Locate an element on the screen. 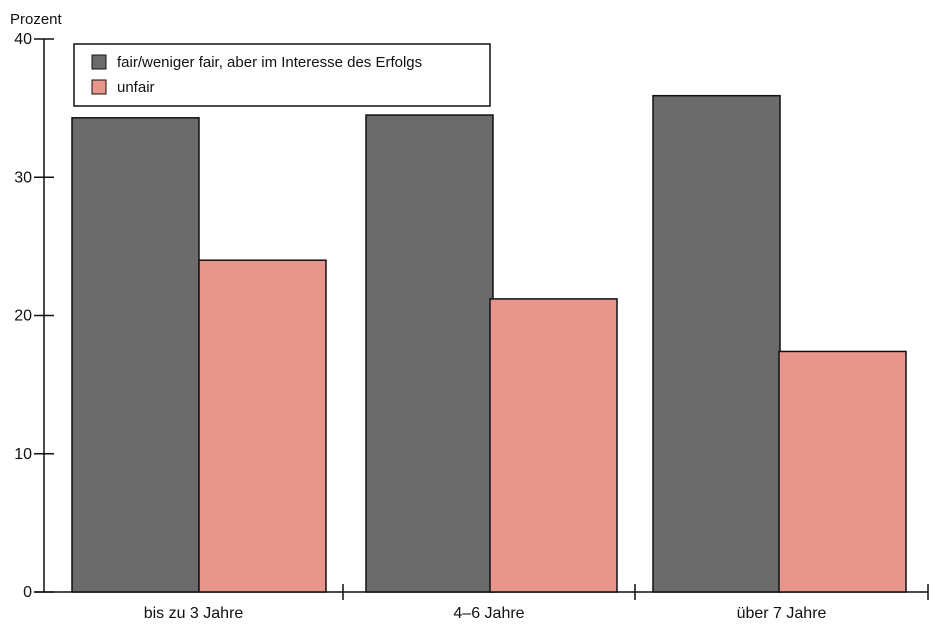 The width and height of the screenshot is (938, 624). y-tick-label: 20 is located at coordinates (23, 316).